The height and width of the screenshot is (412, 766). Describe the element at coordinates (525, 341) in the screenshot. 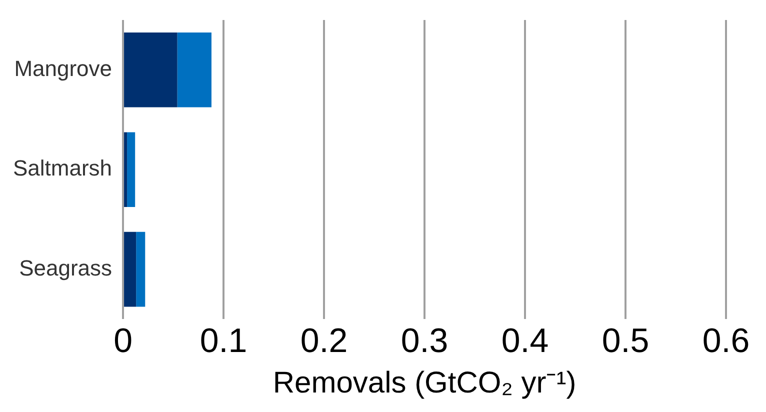

I see `x-tick-label: 0.4` at that location.